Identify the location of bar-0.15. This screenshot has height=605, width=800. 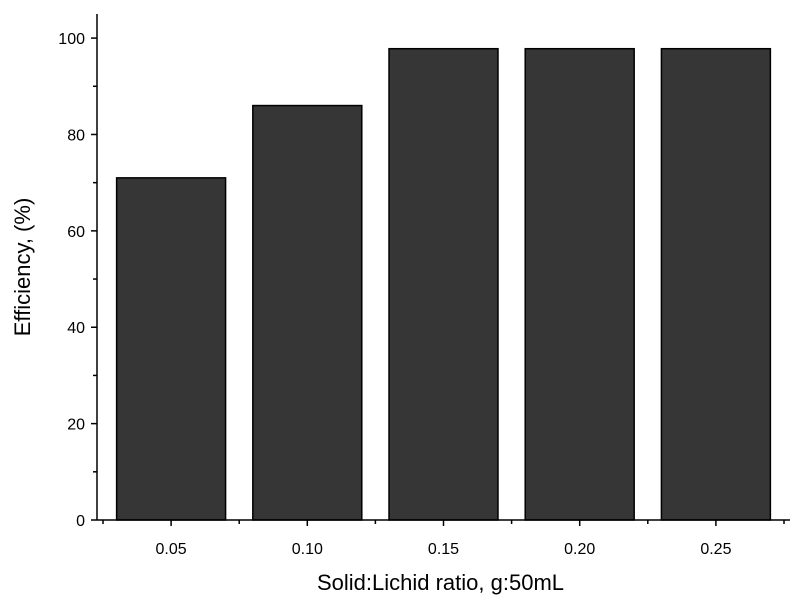
(443, 284).